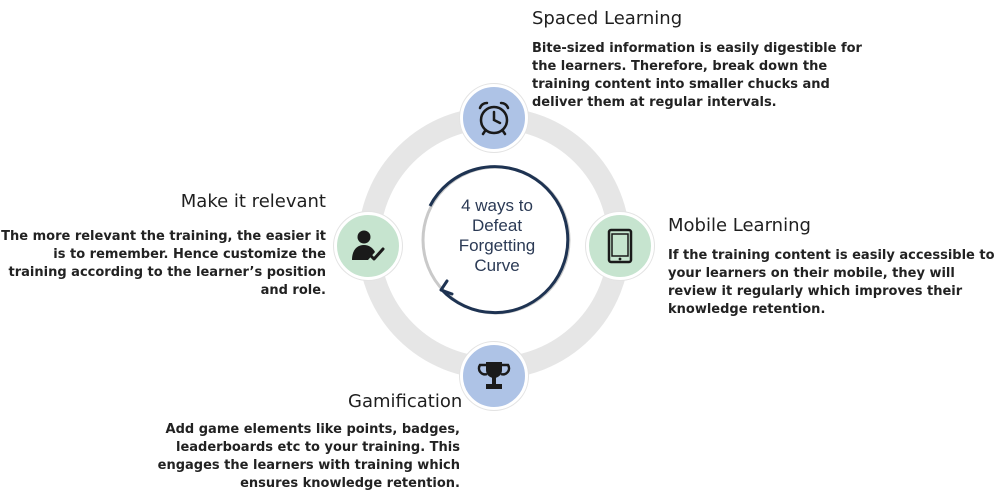  What do you see at coordinates (308, 465) in the screenshot?
I see `gamification-line-3: engages the learners with training which` at bounding box center [308, 465].